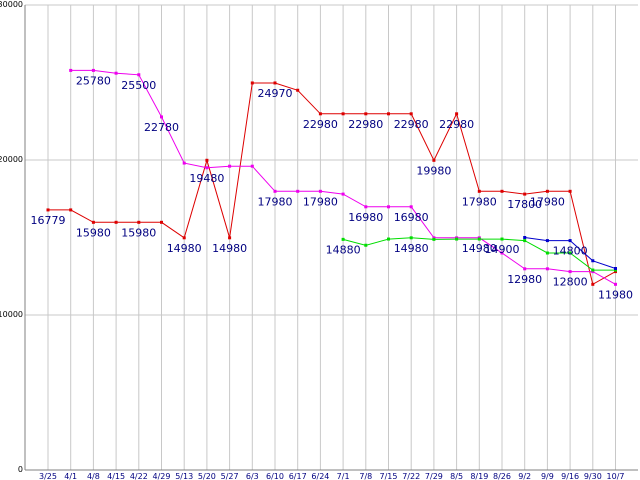 This screenshot has width=640, height=480. Describe the element at coordinates (93, 476) in the screenshot. I see `x-tick-label: 4/8` at that location.